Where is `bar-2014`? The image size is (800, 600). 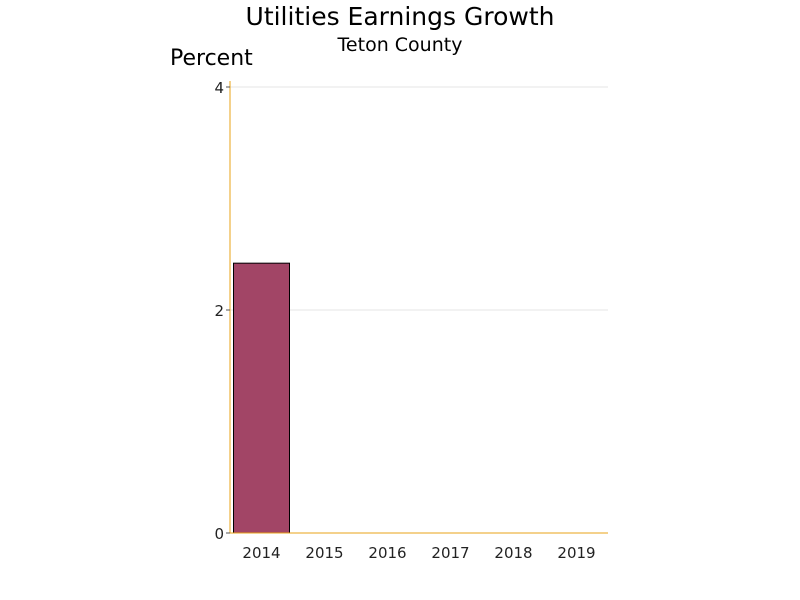 bar-2014 is located at coordinates (261, 398).